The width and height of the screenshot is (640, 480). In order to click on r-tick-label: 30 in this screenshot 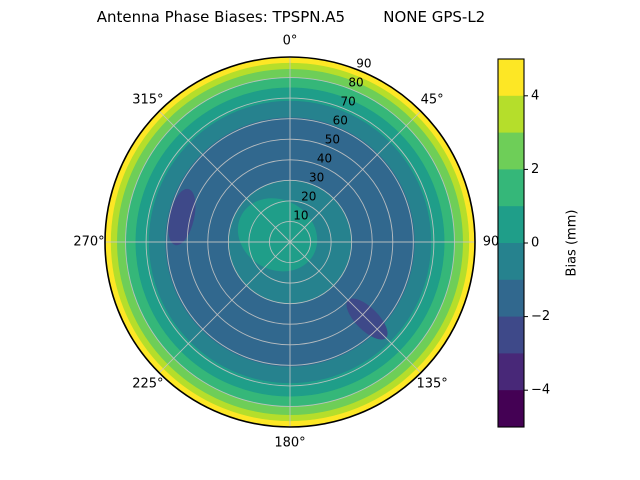, I will do `click(316, 178)`.